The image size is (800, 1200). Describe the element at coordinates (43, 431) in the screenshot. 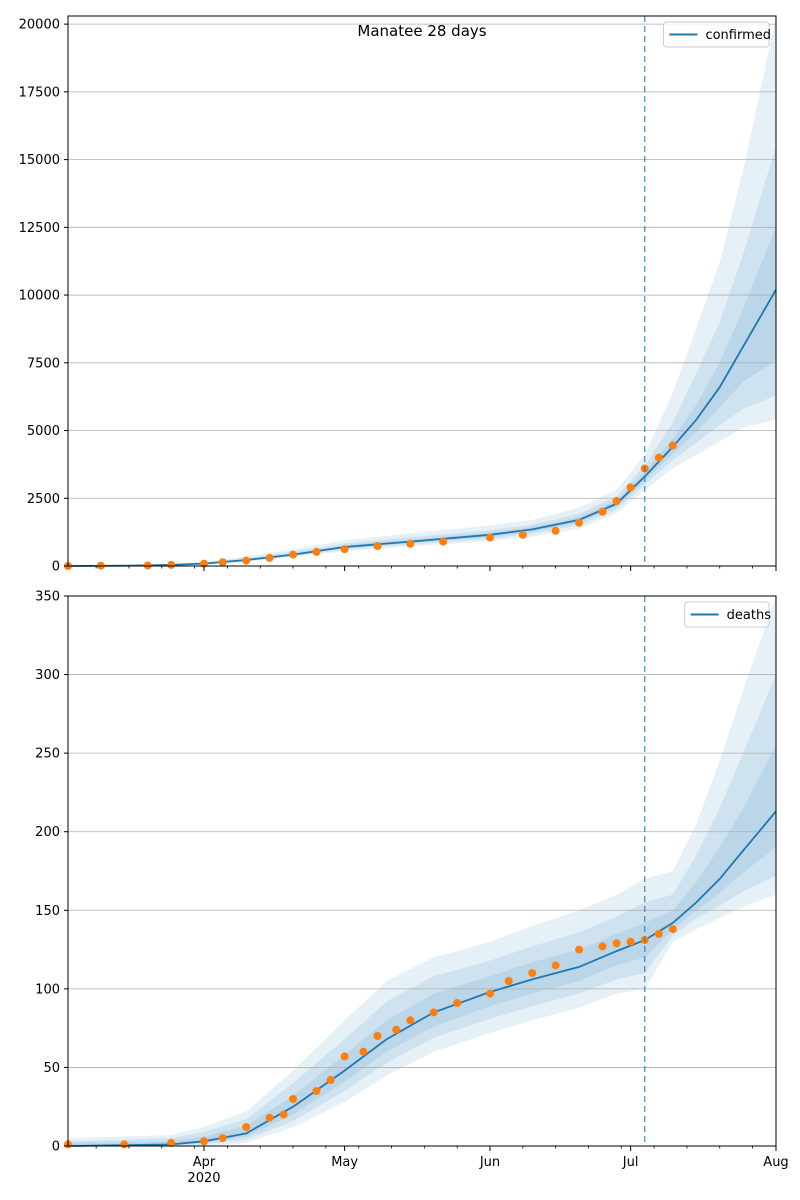

I see `y-tick-label: 5000` at that location.